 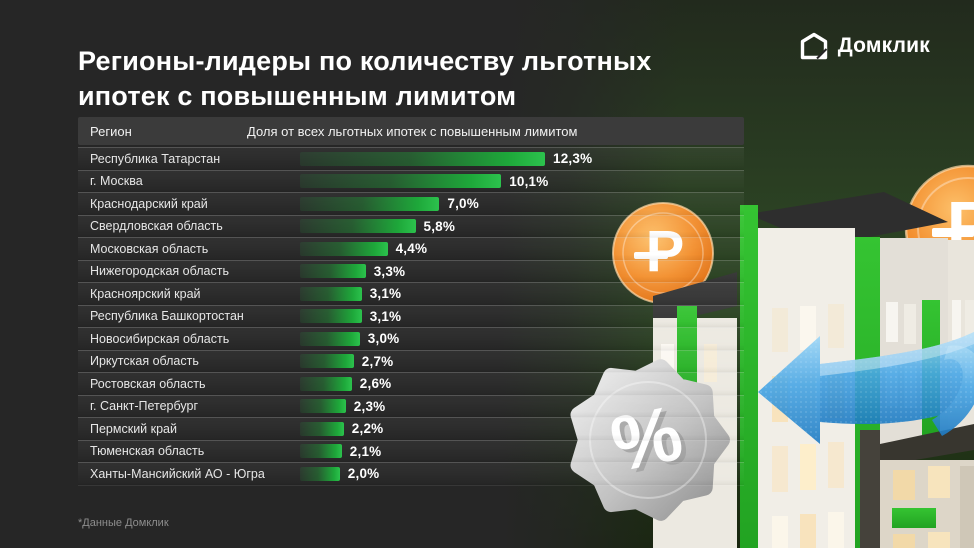 What do you see at coordinates (573, 159) in the screenshot?
I see `share-value: 12,3%` at bounding box center [573, 159].